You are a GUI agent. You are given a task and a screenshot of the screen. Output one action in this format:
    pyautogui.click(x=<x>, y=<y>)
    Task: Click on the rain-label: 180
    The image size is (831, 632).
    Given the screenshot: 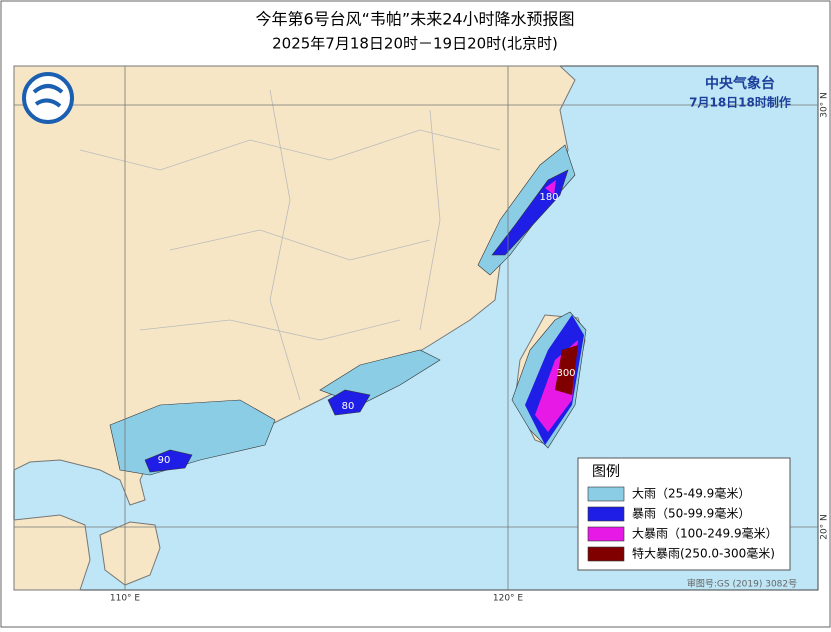 What is the action you would take?
    pyautogui.click(x=548, y=197)
    